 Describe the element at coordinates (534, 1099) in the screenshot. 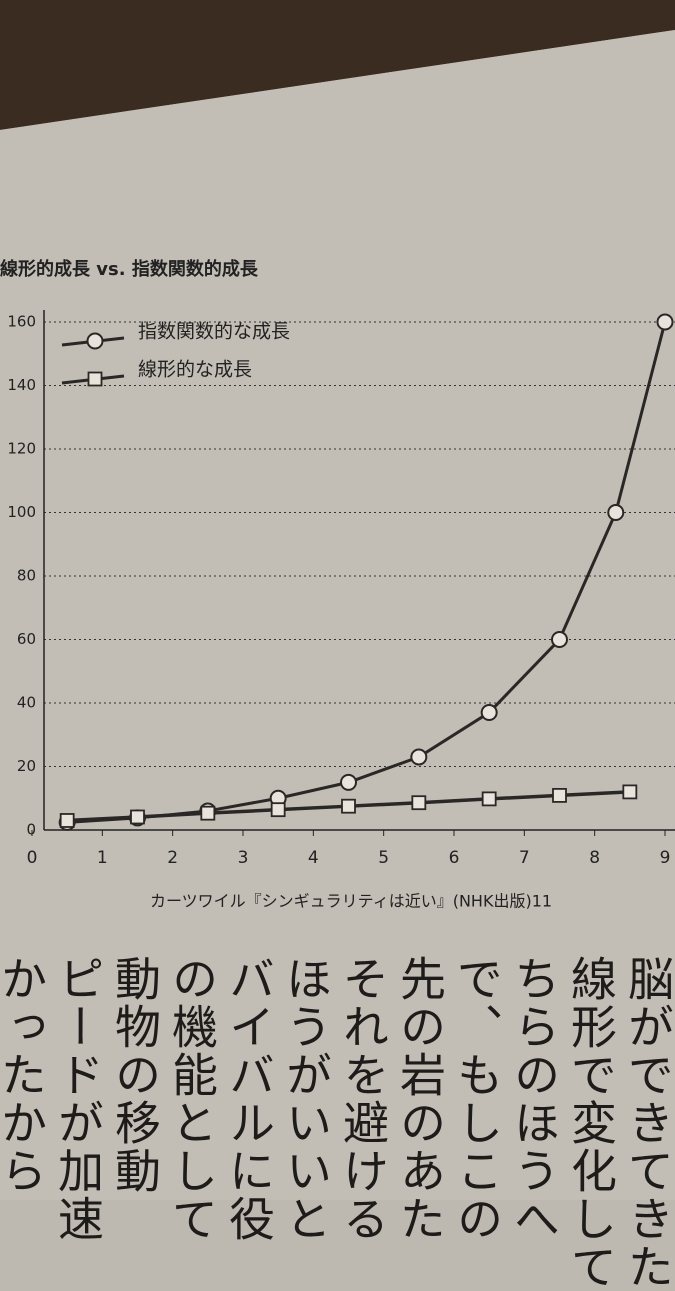

I see `body-text-column: ちらのほうへ` at that location.